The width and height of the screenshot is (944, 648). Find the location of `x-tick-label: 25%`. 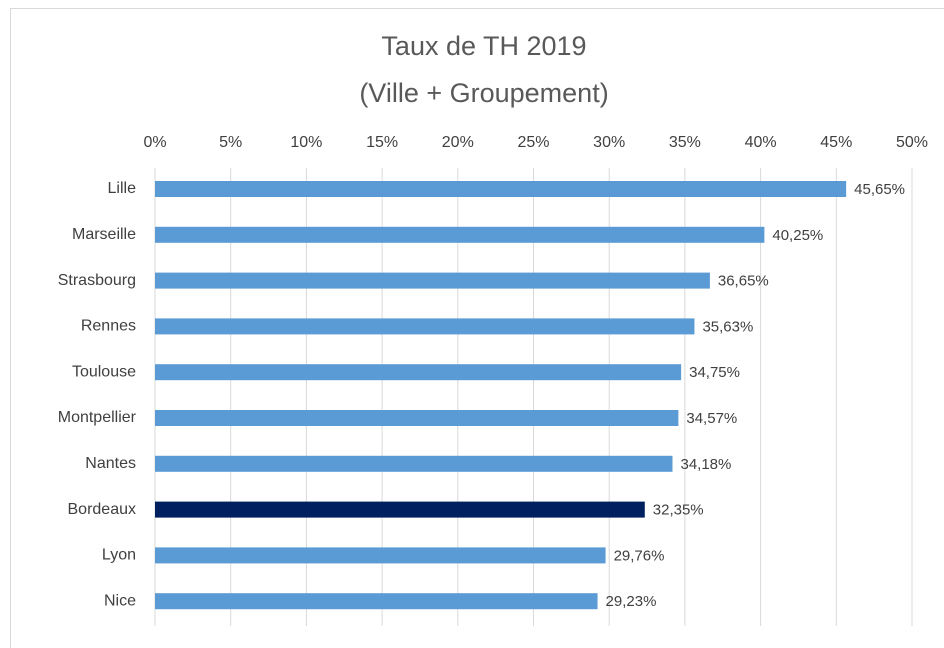

x-tick-label: 25% is located at coordinates (533, 142).